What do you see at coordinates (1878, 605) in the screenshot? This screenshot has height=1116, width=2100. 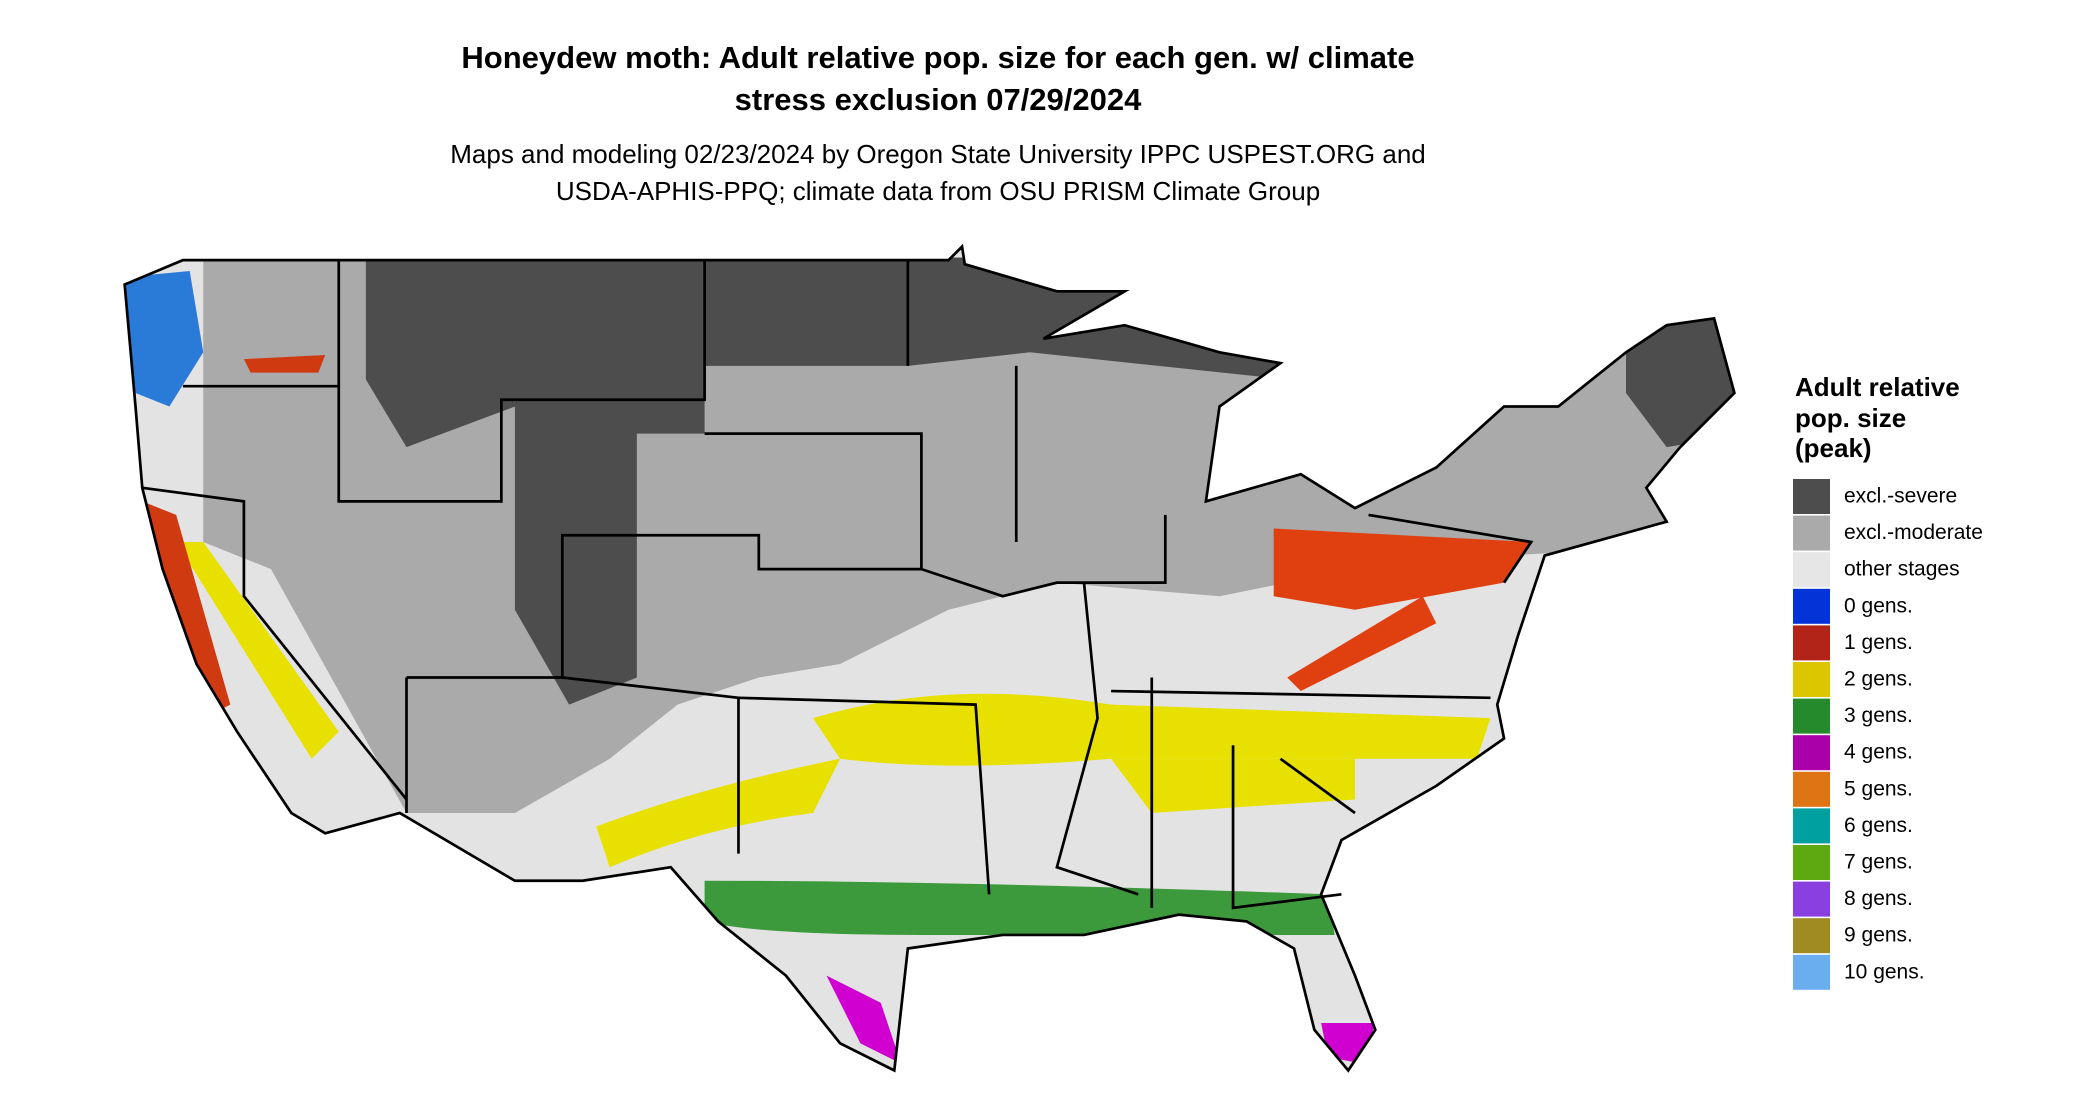 I see `legend-label: 0 gens.` at bounding box center [1878, 605].